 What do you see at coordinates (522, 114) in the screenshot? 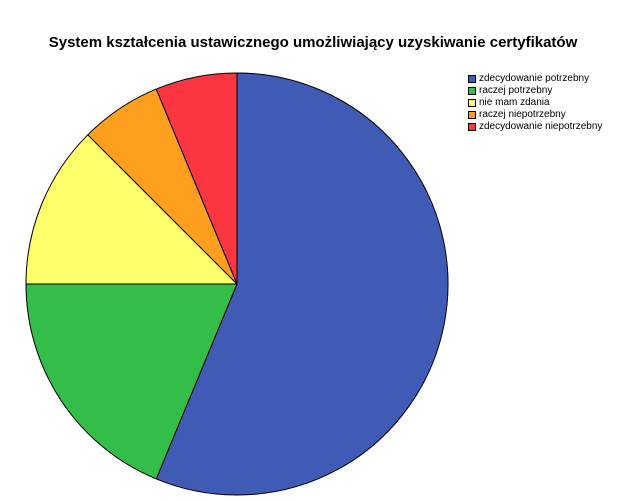
I see `legend-label: raczej niepotrzebny` at bounding box center [522, 114].